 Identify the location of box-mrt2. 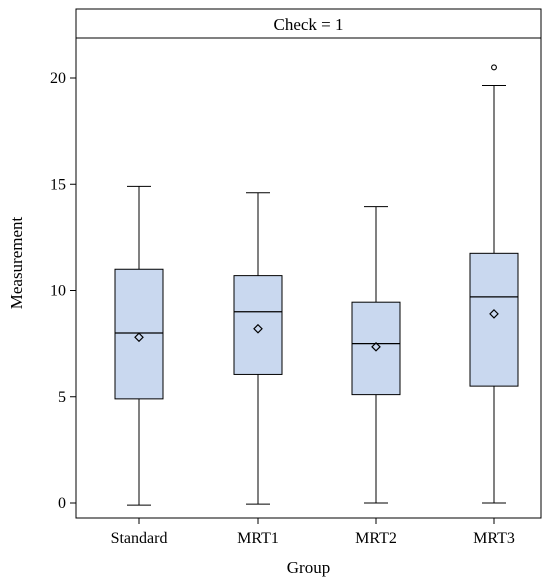
(376, 355).